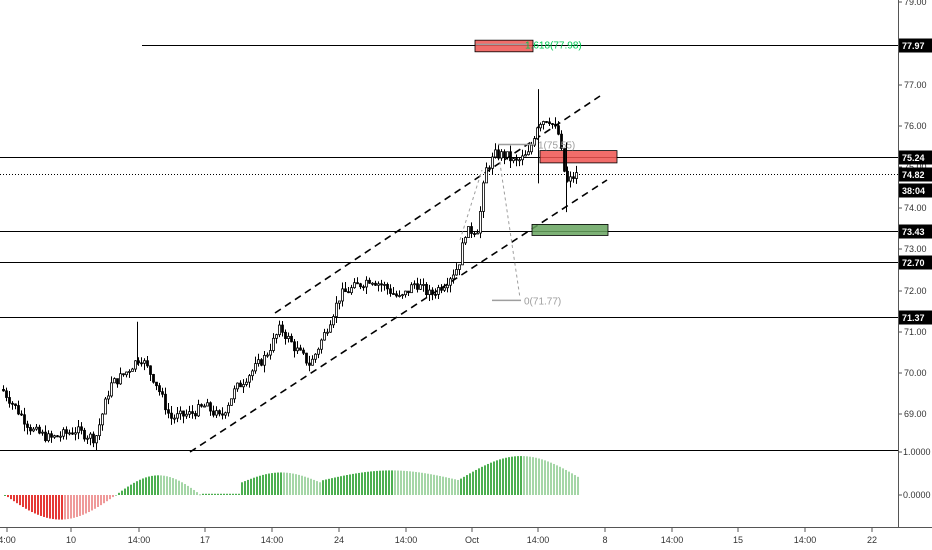 Image resolution: width=932 pixels, height=550 pixels. I want to click on time-tick: 15, so click(738, 540).